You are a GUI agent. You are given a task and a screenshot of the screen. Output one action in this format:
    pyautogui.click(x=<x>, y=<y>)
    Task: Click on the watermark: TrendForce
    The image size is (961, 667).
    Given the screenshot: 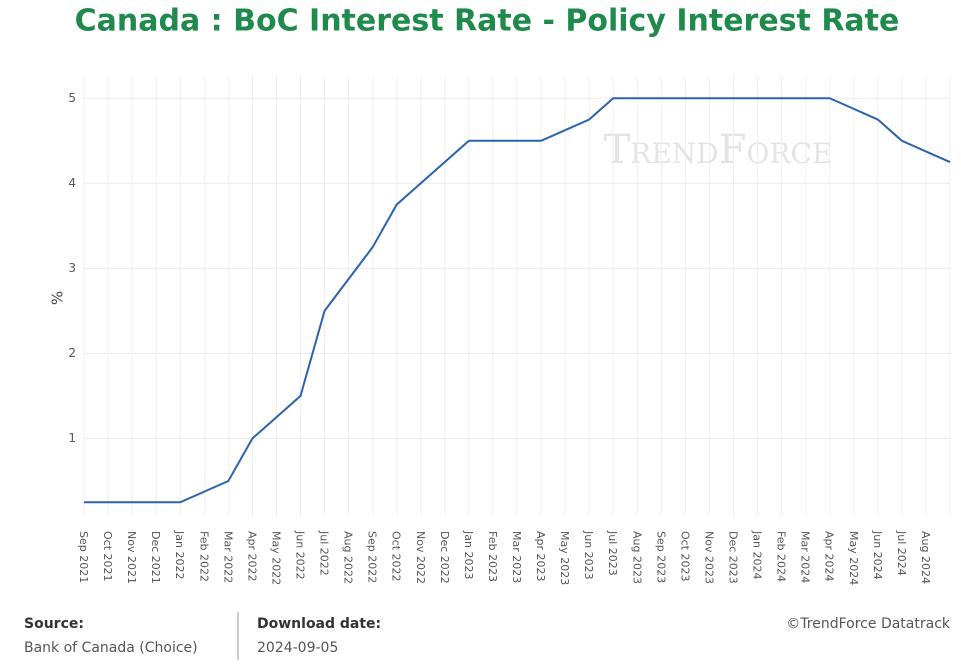 What is the action you would take?
    pyautogui.click(x=718, y=150)
    